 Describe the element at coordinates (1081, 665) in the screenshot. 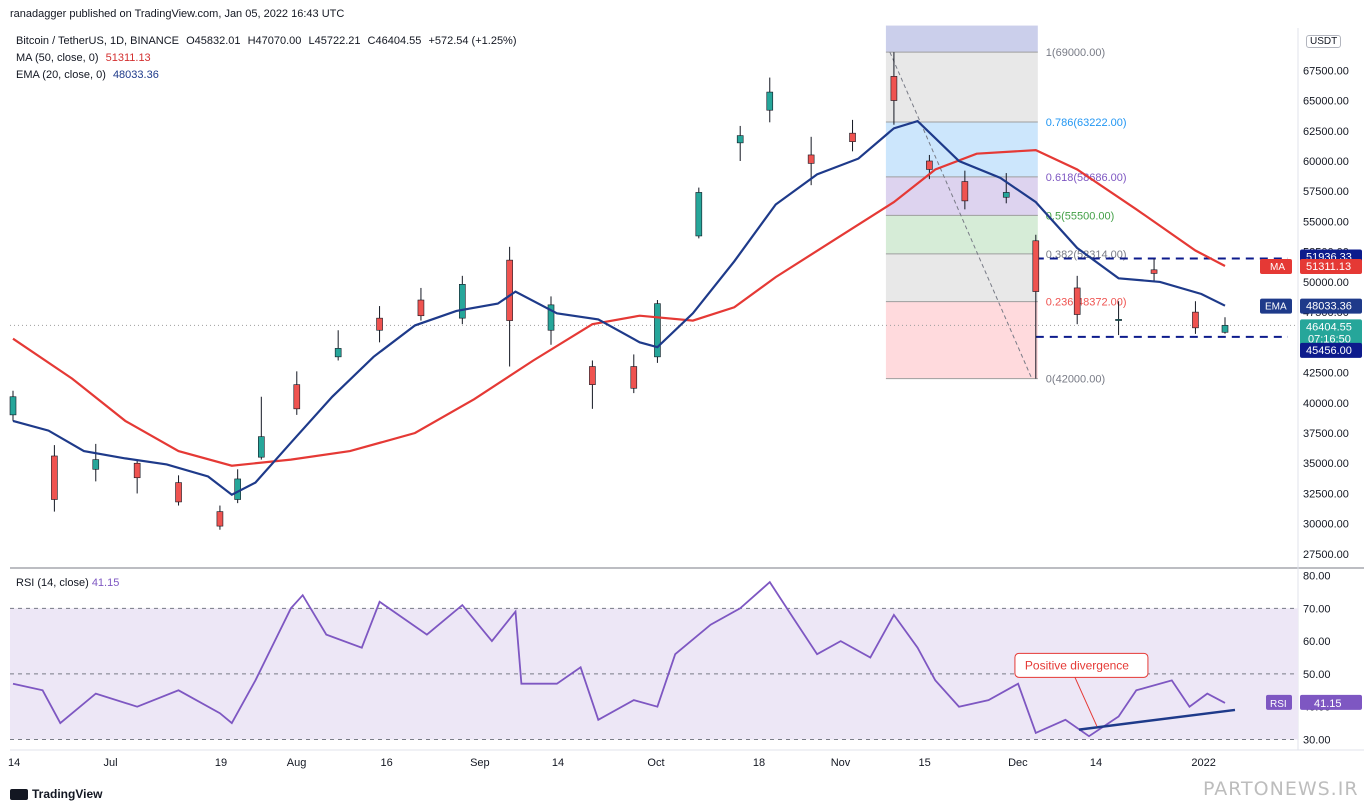

I see `annotation-box` at that location.